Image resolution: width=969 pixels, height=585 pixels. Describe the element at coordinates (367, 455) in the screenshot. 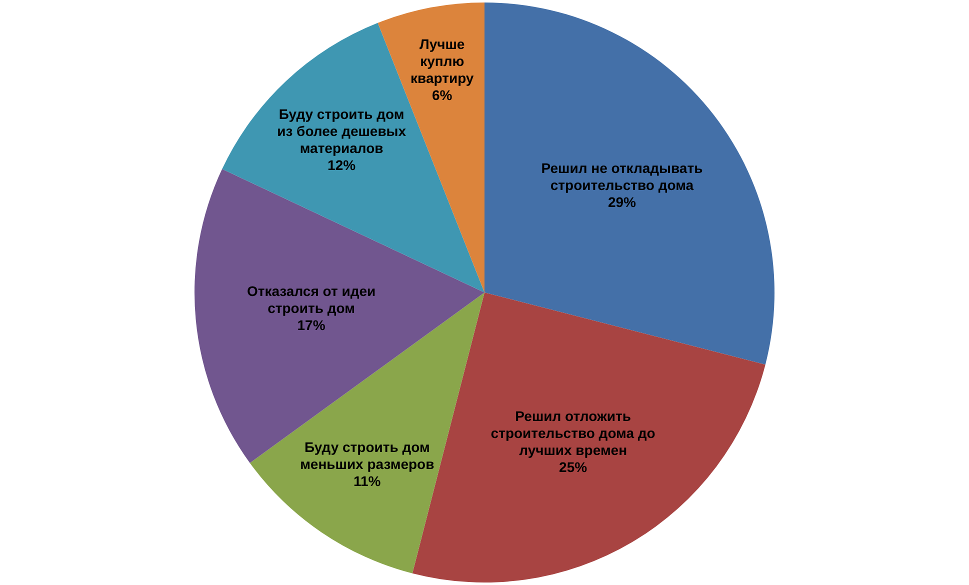

I see `slice-label: Буду строить дом меньших размеров` at that location.